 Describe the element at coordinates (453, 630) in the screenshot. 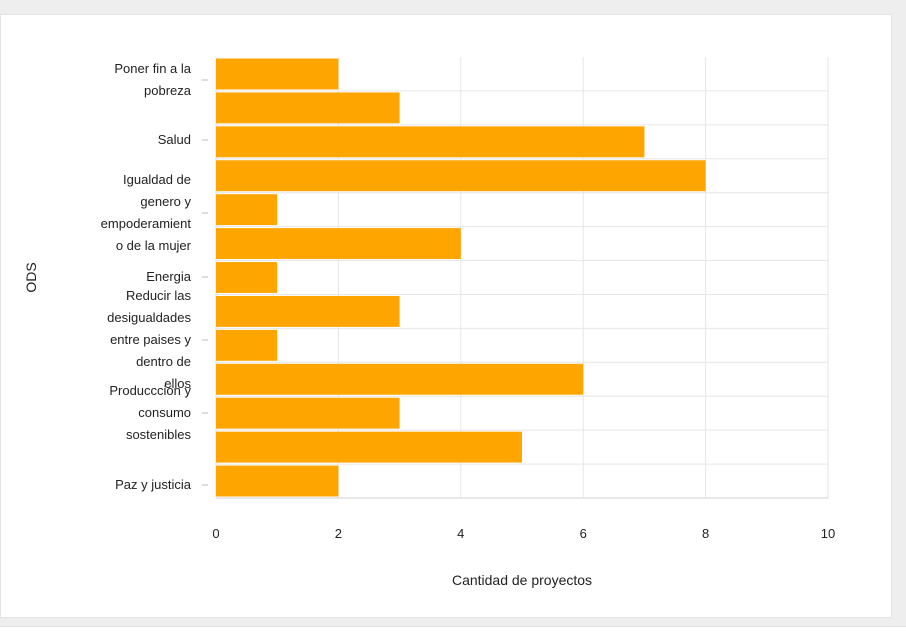

I see `next-card-edge` at that location.